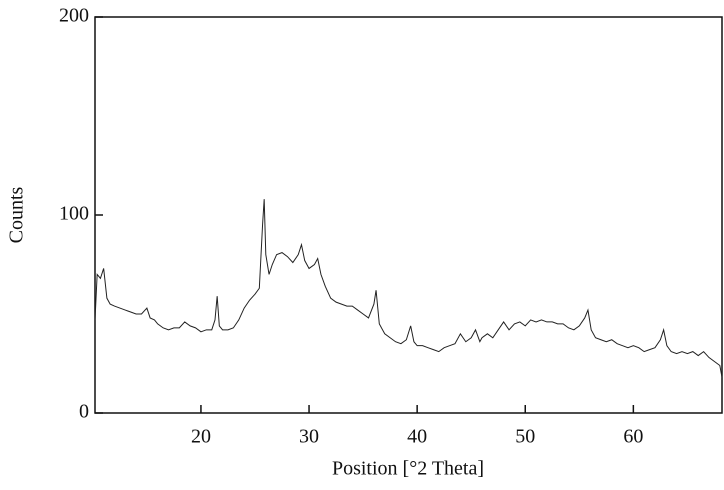 The width and height of the screenshot is (724, 490). I want to click on x-tick-label: 40, so click(417, 437).